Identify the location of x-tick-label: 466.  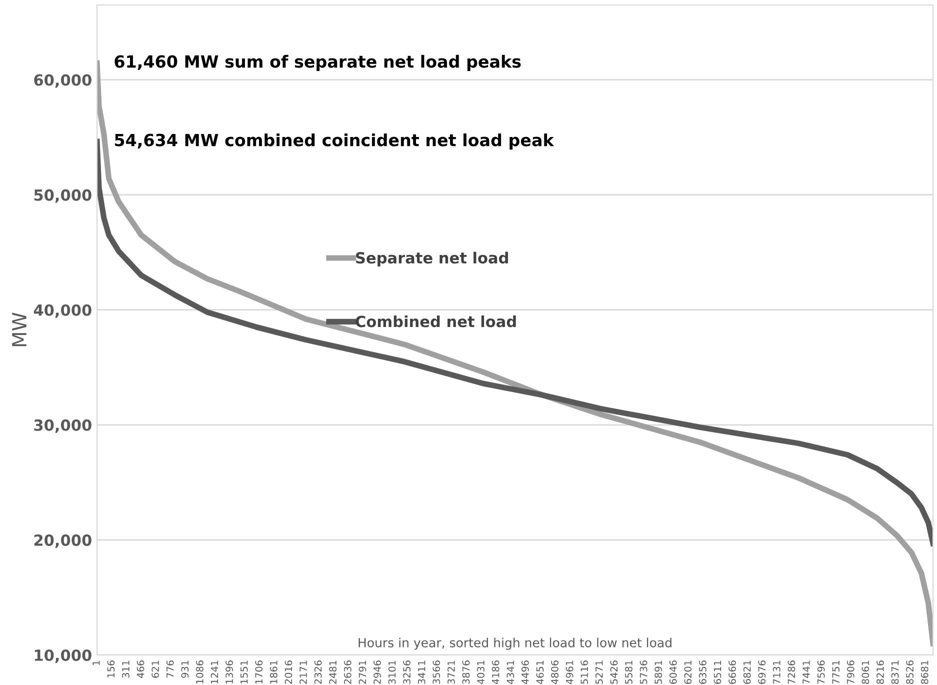
(140, 669).